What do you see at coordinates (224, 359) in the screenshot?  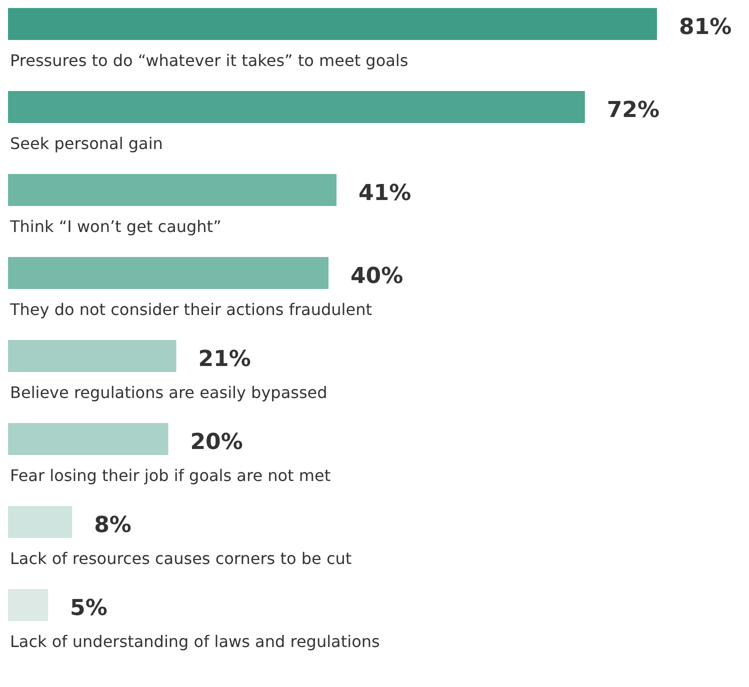 I see `data-label: 21%` at bounding box center [224, 359].